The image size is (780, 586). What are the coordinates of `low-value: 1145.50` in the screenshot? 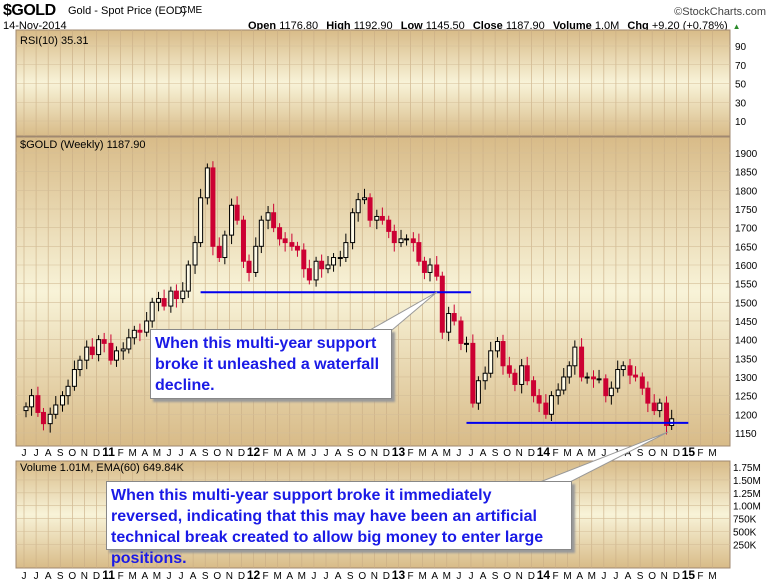 It's located at (445, 26).